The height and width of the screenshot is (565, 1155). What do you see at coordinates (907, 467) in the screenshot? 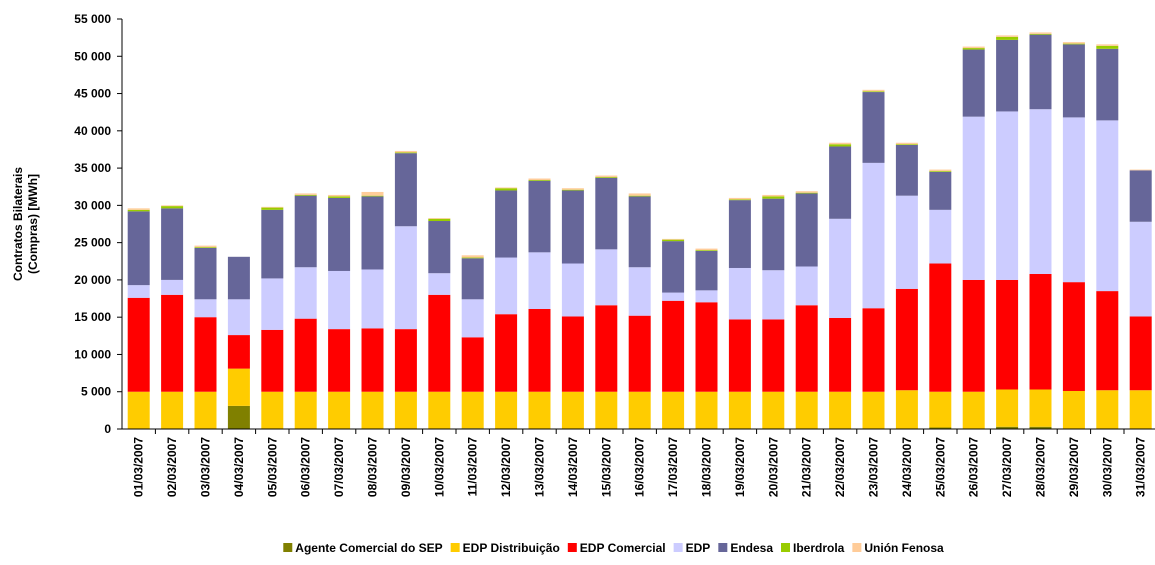
I see `x-tick-label: 24/03/2007` at bounding box center [907, 467].